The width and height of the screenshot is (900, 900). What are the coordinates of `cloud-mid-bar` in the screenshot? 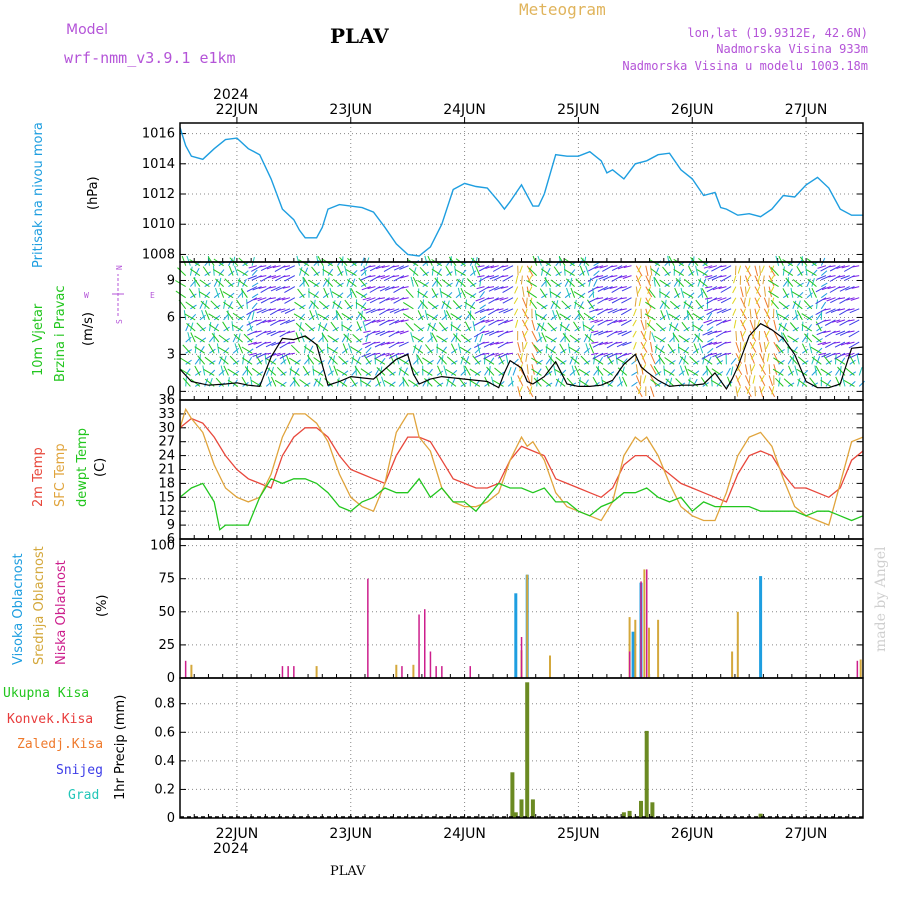 It's located at (649, 652).